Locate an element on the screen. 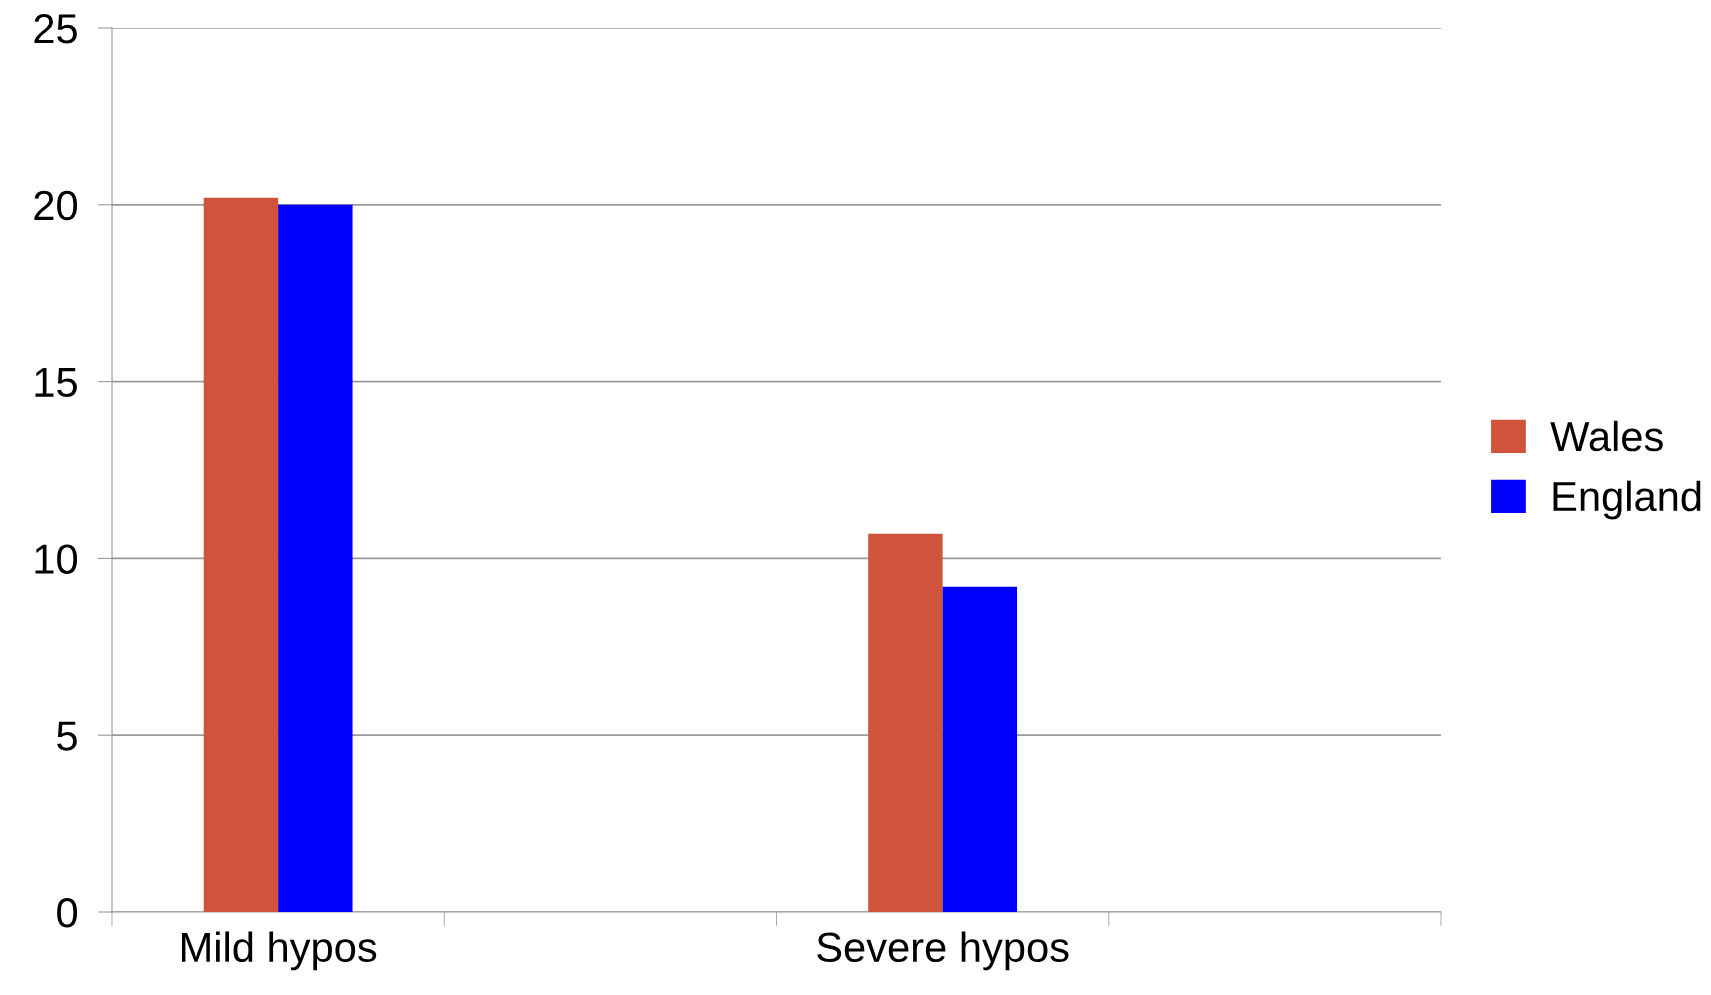 This screenshot has height=995, width=1711. y-tick-label: 20 is located at coordinates (56, 205).